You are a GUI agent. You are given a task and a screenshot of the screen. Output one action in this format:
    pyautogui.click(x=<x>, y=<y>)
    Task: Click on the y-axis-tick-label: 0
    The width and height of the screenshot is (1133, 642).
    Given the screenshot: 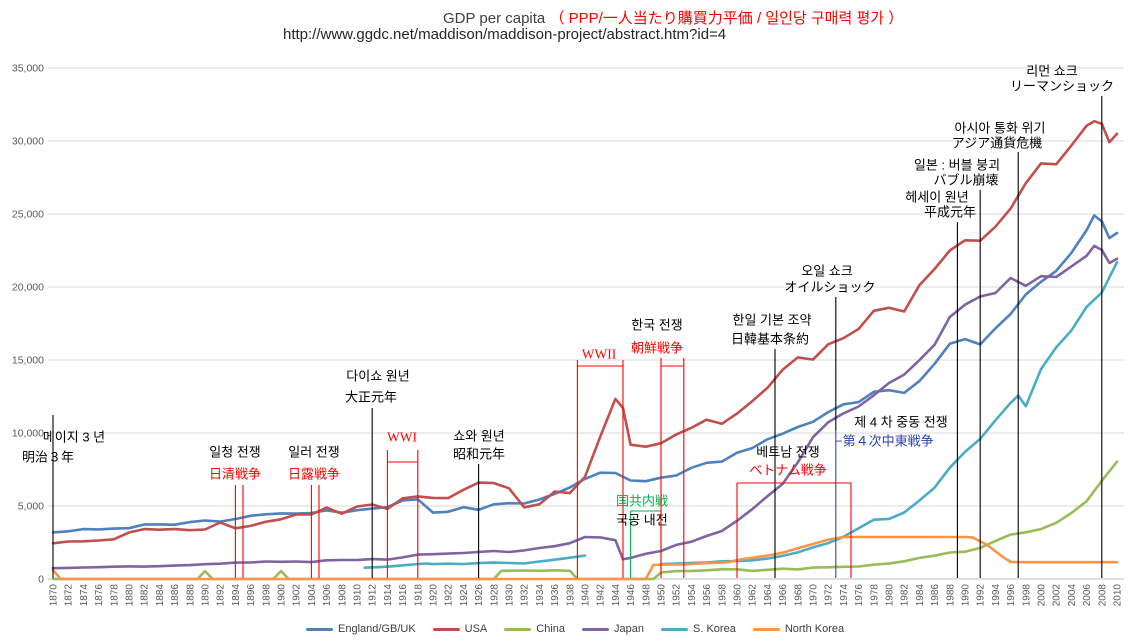 What is the action you would take?
    pyautogui.click(x=41, y=580)
    